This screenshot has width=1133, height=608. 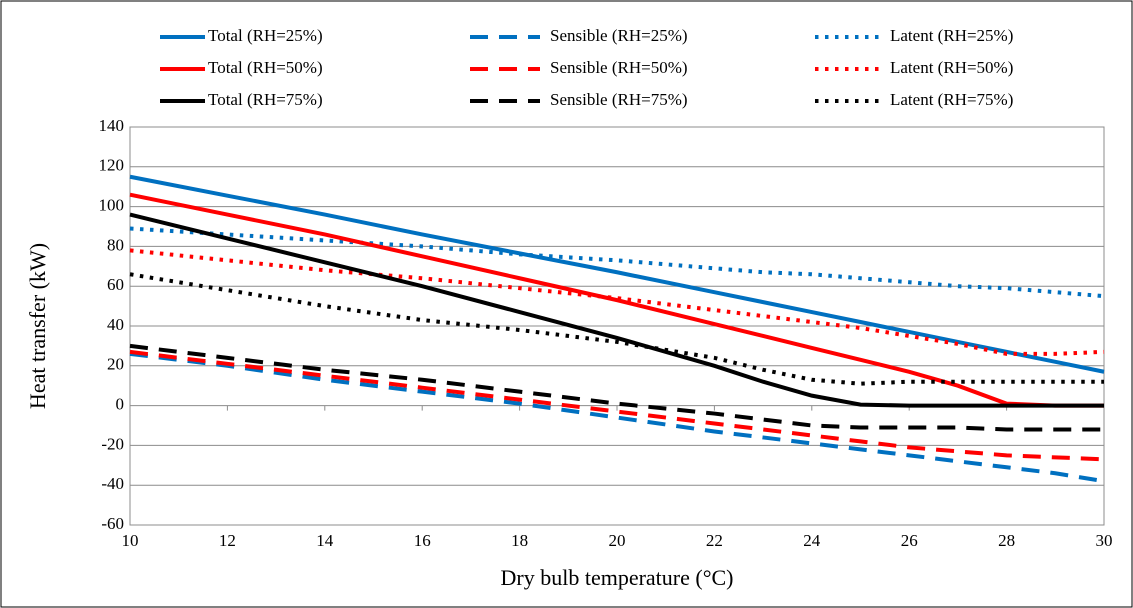 What do you see at coordinates (619, 99) in the screenshot?
I see `legend-label: Sensible (RH=75%)` at bounding box center [619, 99].